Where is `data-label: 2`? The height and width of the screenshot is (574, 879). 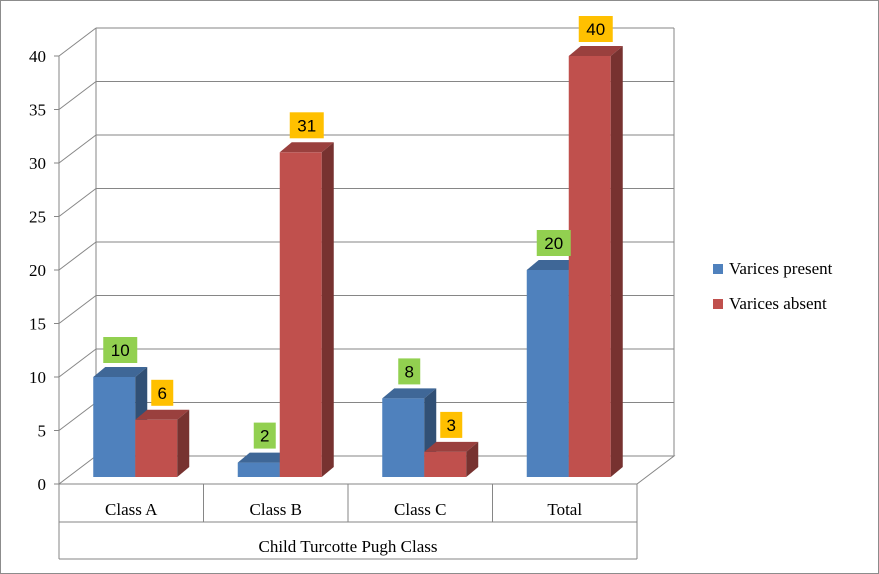 data-label: 2 is located at coordinates (264, 435).